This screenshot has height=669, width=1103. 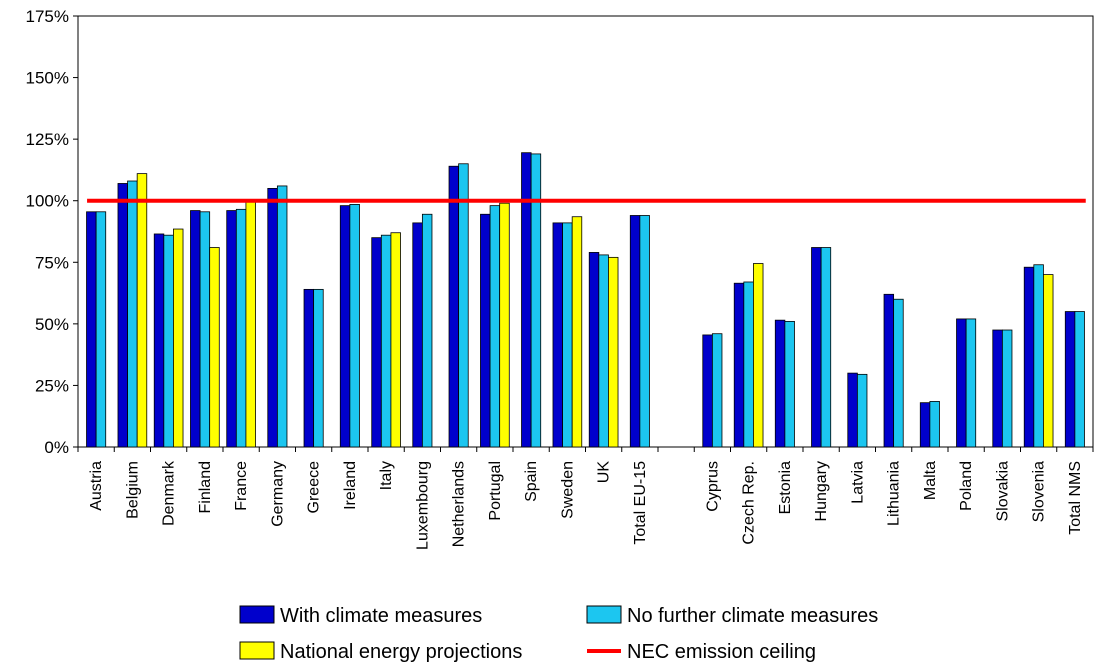 What do you see at coordinates (495, 326) in the screenshot?
I see `bar-portugal-no-further-climate-measures` at bounding box center [495, 326].